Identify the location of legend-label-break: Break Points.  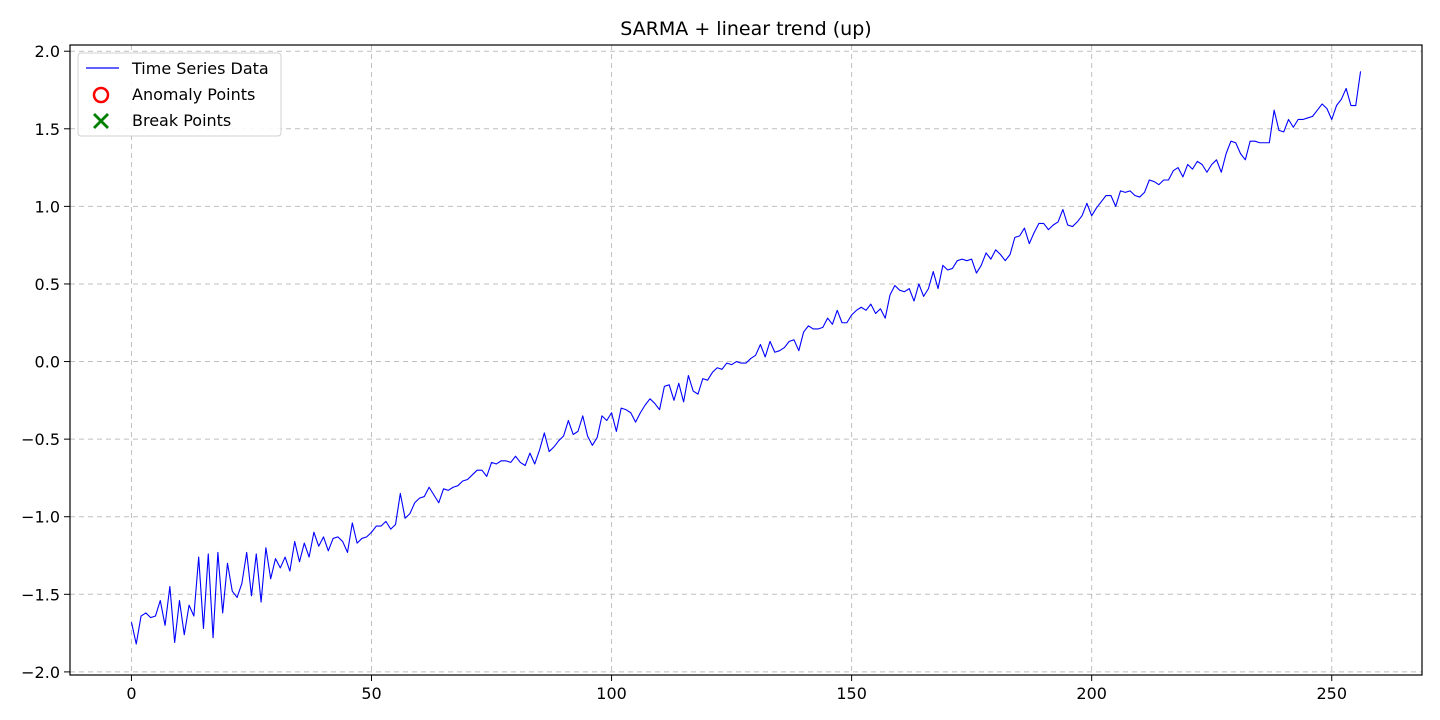
(181, 120).